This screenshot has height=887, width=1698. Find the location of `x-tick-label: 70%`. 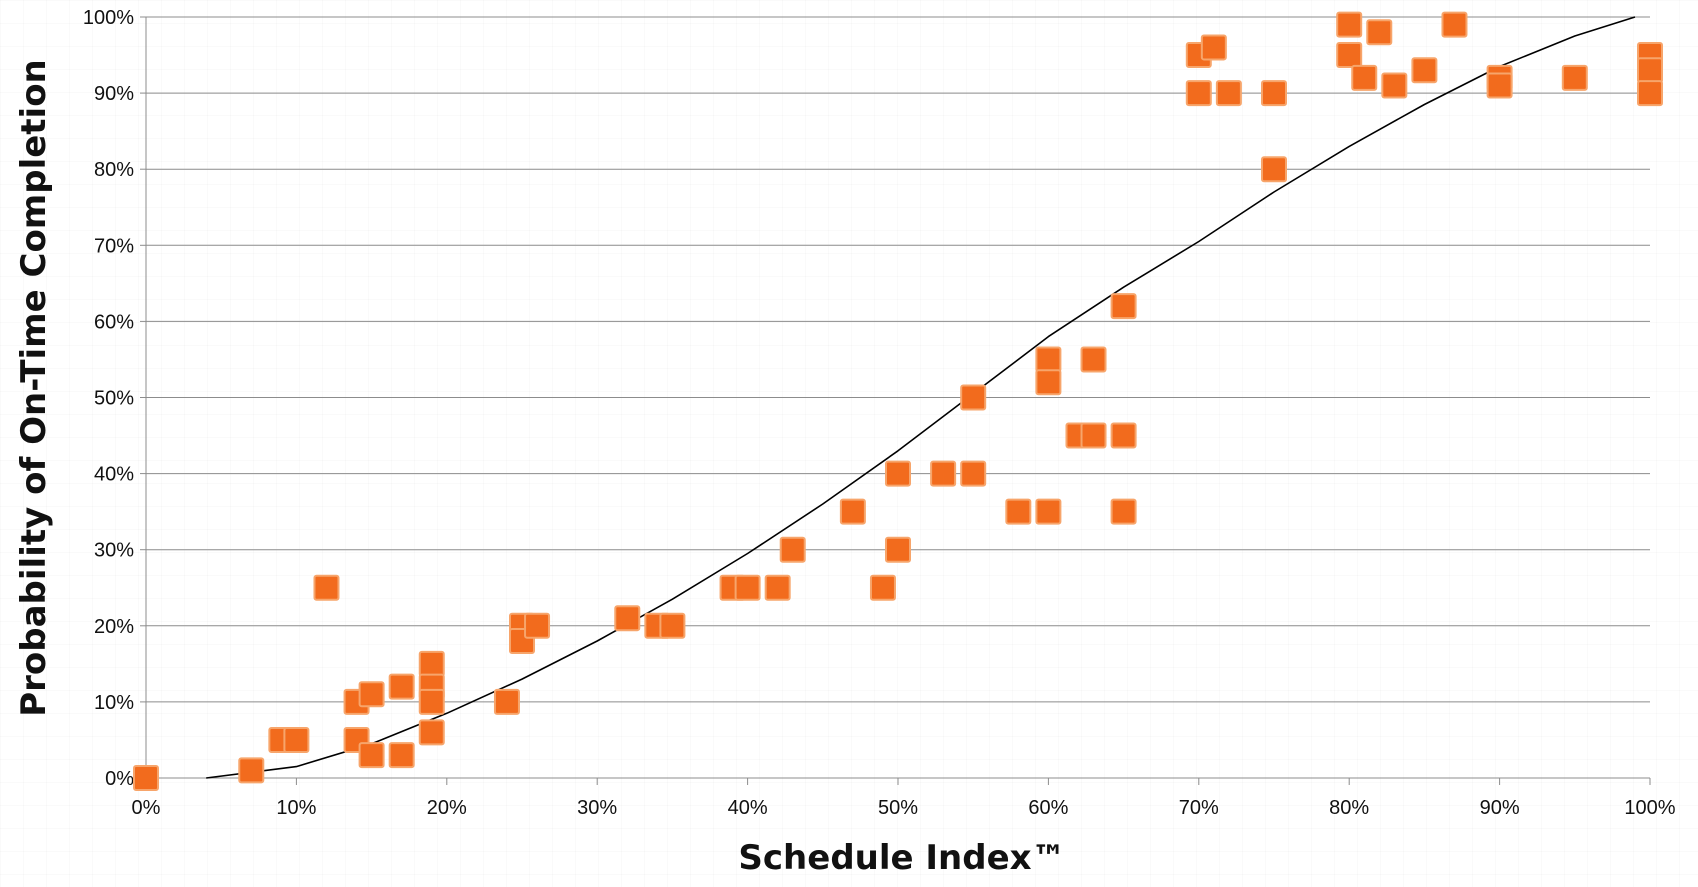

x-tick-label: 70% is located at coordinates (1199, 808).